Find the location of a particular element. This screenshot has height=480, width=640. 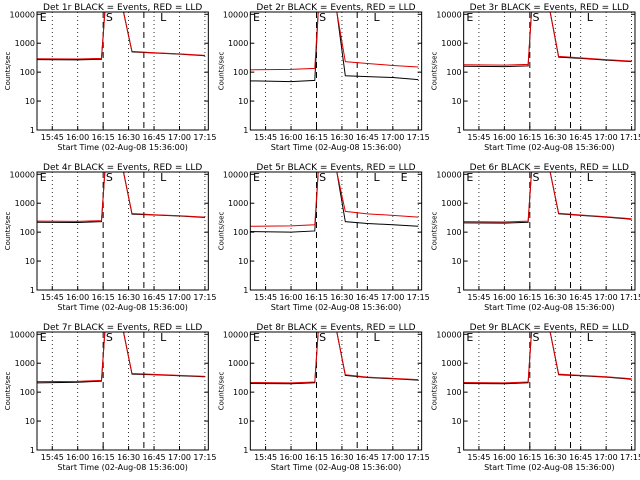

chart-title: Det 7r BLACK = Events, RED = LLD is located at coordinates (122, 328).